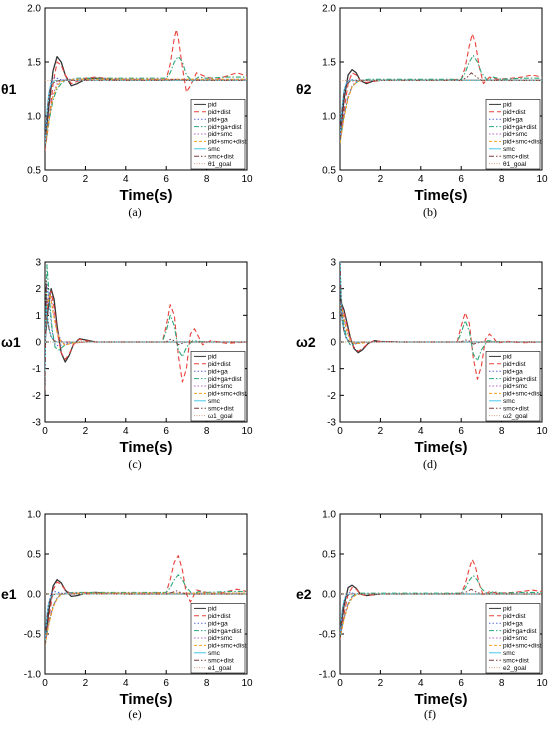 The width and height of the screenshot is (550, 733). Describe the element at coordinates (328, 675) in the screenshot. I see `y-tick-label: -1.0` at that location.